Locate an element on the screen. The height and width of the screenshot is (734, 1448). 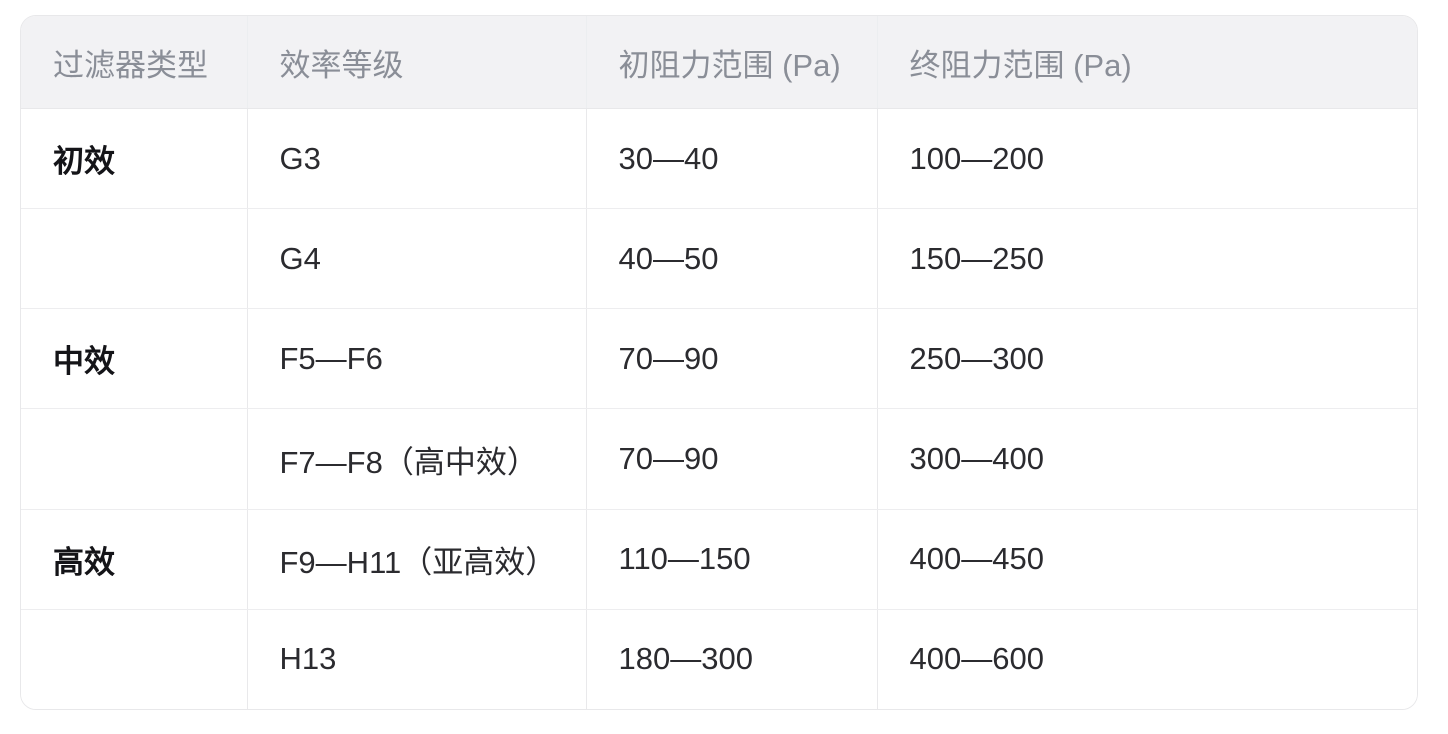
header-cell-initial-resistance: 初阻力范围 (Pa) is located at coordinates (731, 62).